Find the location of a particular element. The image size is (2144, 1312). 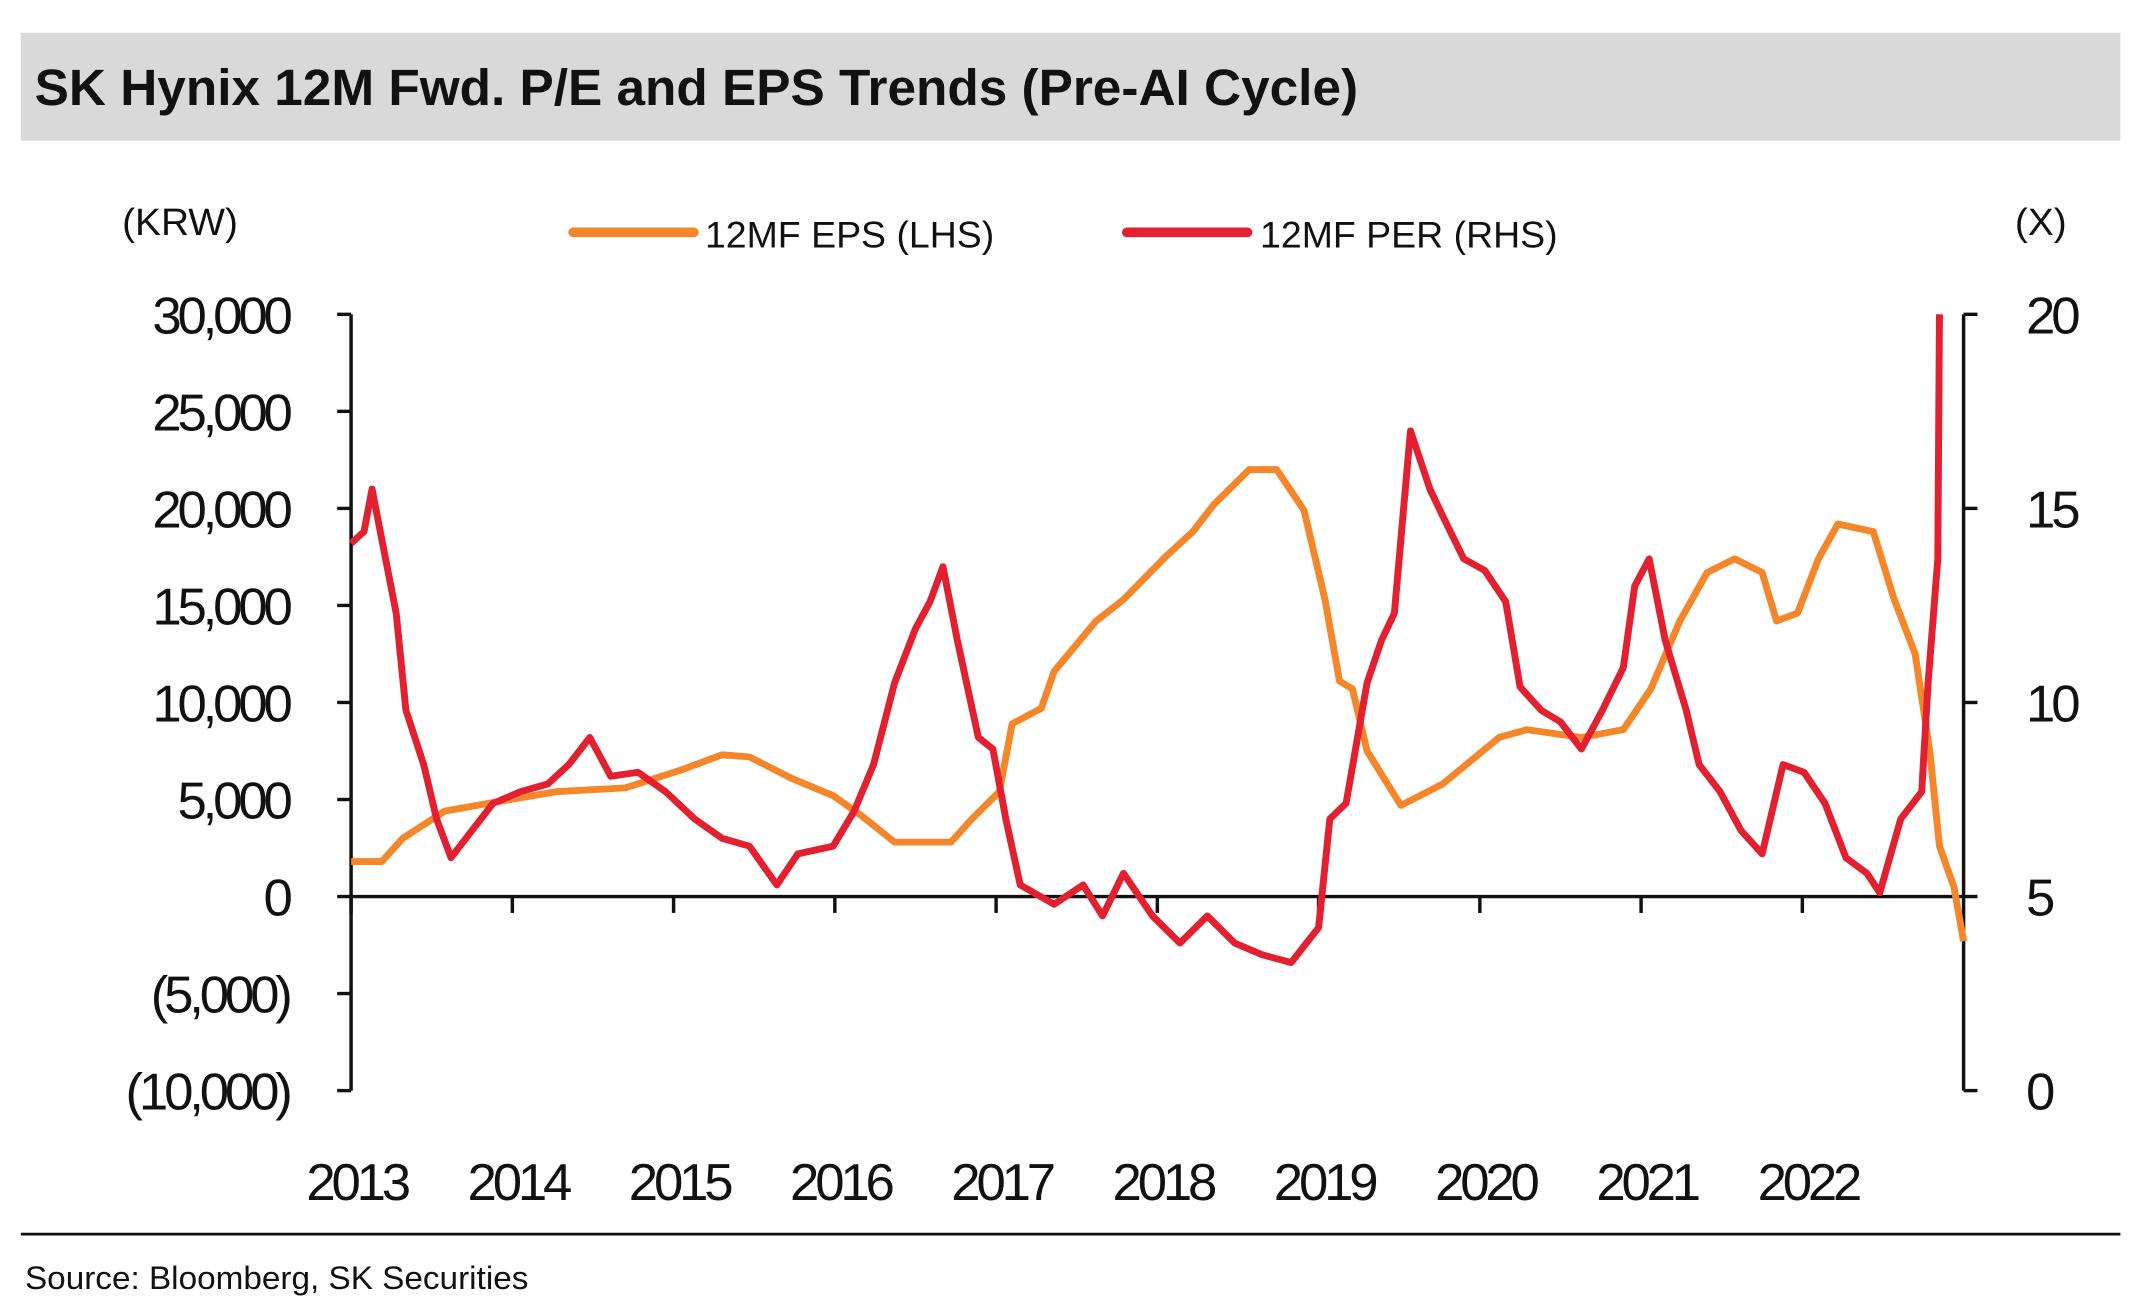

right-tick-label: 20 is located at coordinates (2052, 317).